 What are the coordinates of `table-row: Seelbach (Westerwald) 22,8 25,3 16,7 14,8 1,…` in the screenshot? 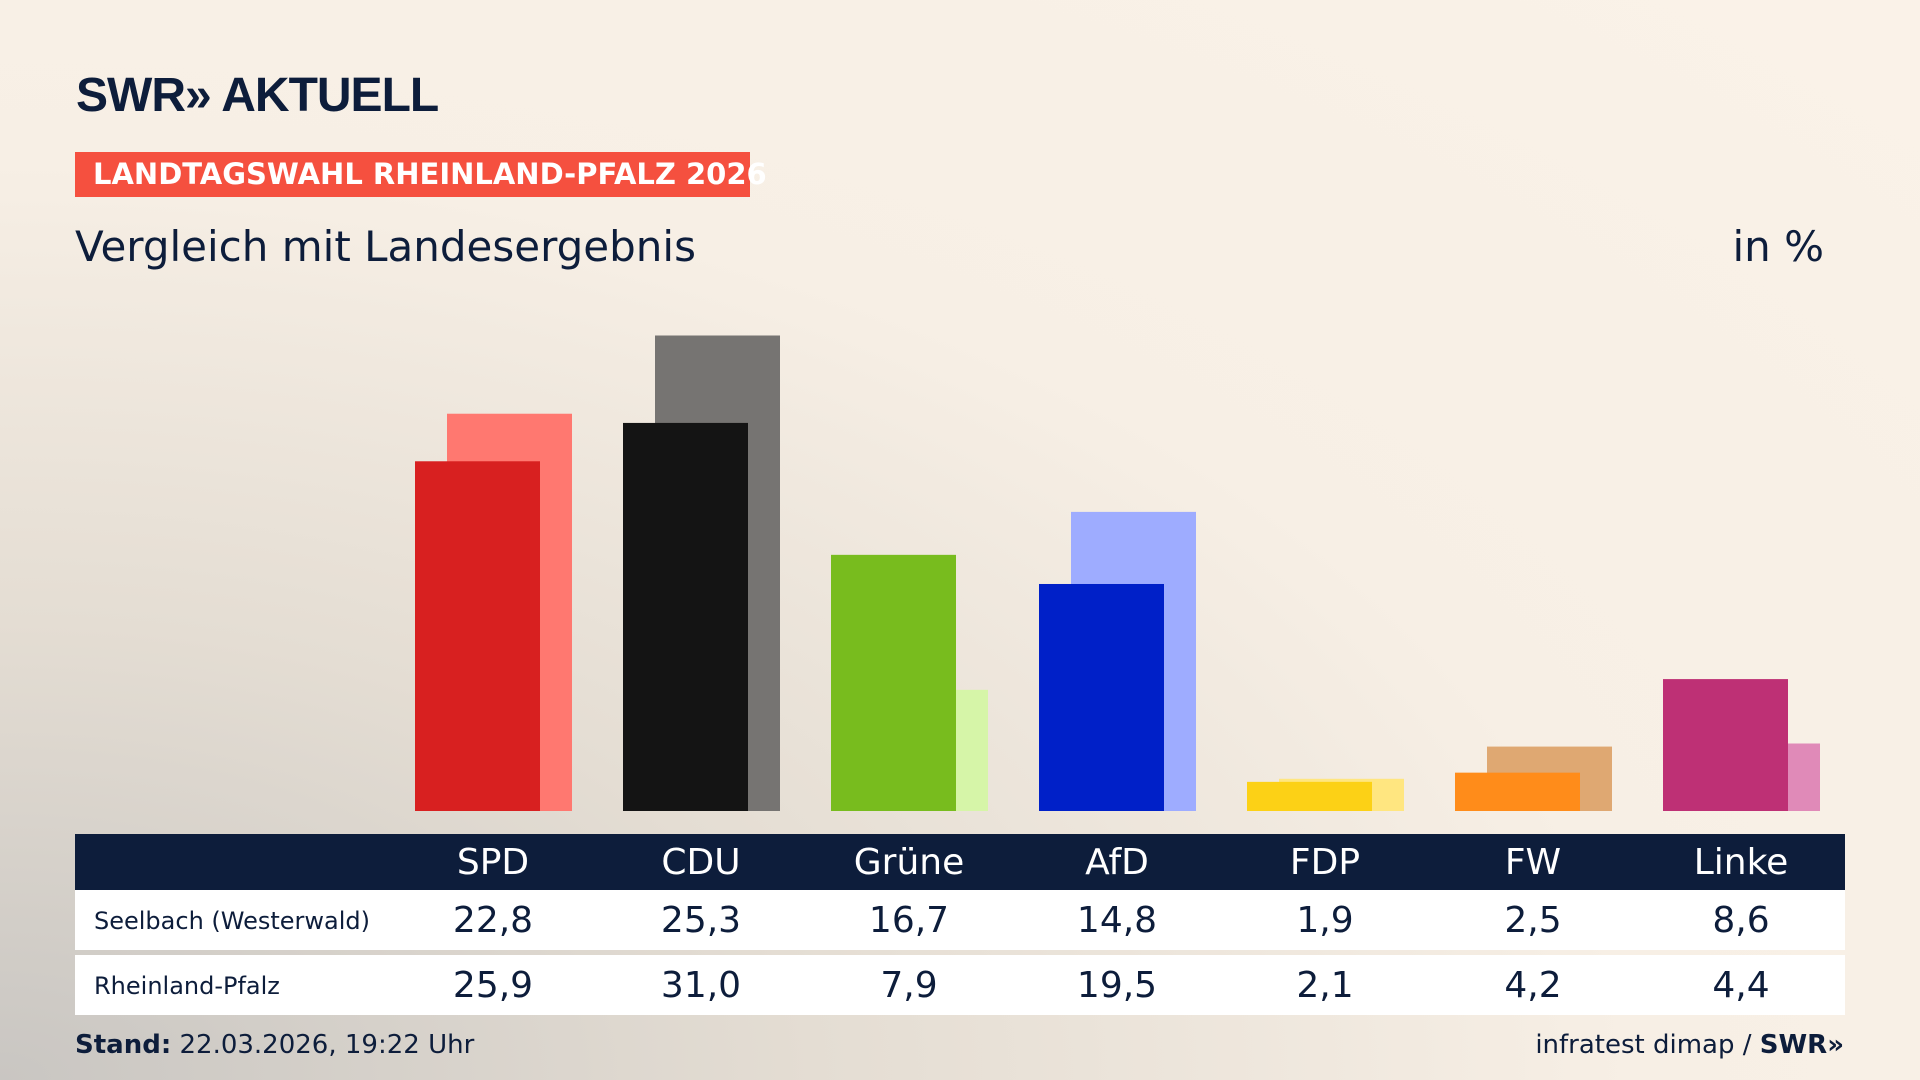 It's located at (960, 920).